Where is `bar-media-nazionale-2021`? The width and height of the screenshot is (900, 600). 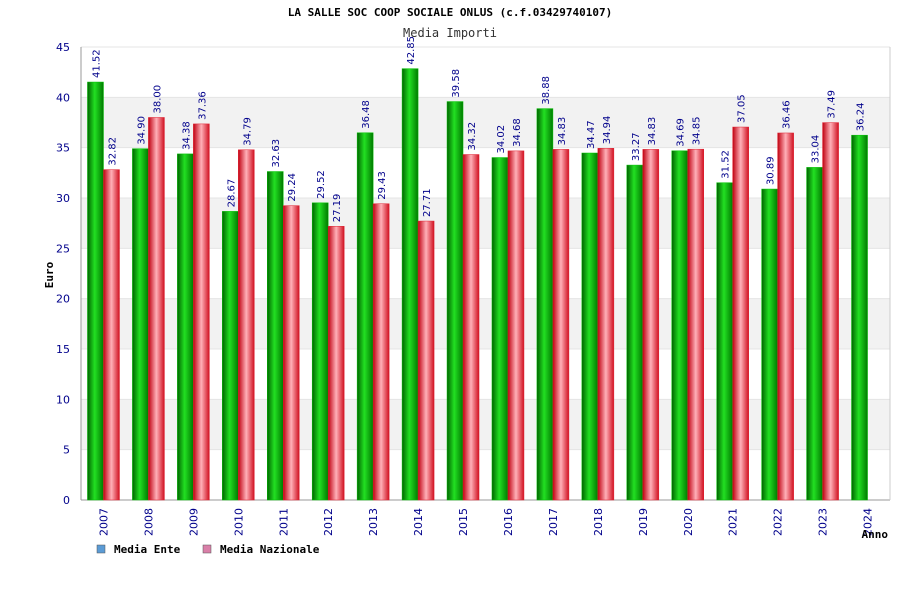 bar-media-nazionale-2021 is located at coordinates (740, 313).